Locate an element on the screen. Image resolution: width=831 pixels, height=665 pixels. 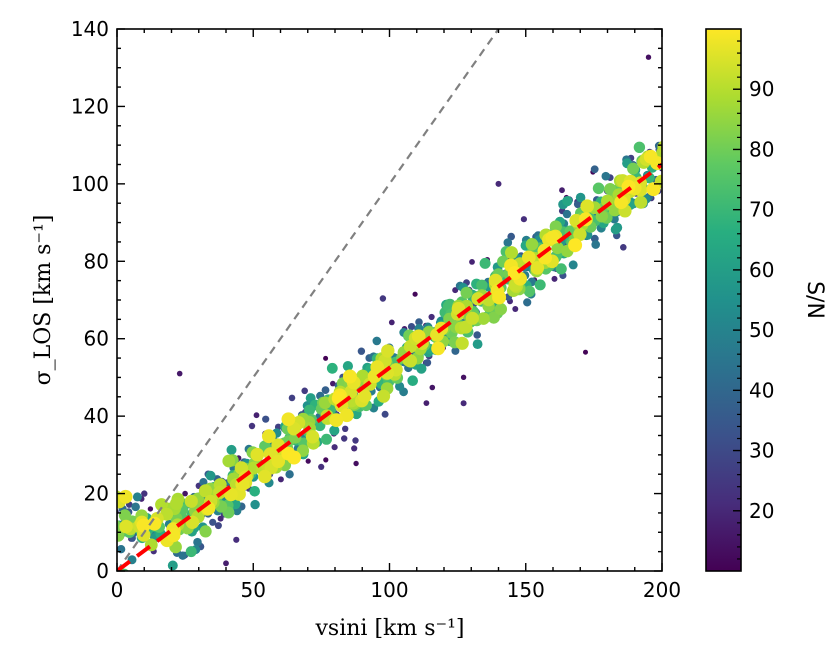
colorbar-tick-label: 30 is located at coordinates (761, 451).